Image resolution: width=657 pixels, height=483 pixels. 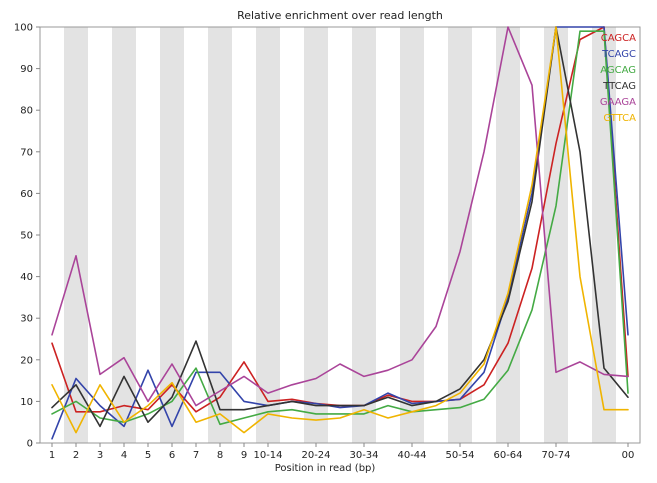 What do you see at coordinates (148, 455) in the screenshot?
I see `x-tick-label: 5` at bounding box center [148, 455].